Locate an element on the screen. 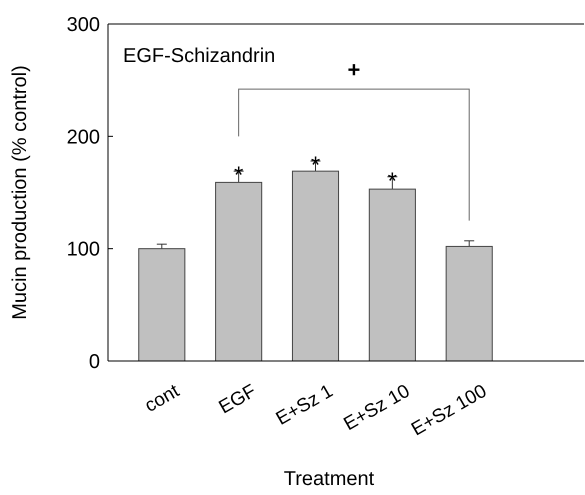 Image resolution: width=585 pixels, height=495 pixels. text: EGF-Schizandrin is located at coordinates (199, 56).